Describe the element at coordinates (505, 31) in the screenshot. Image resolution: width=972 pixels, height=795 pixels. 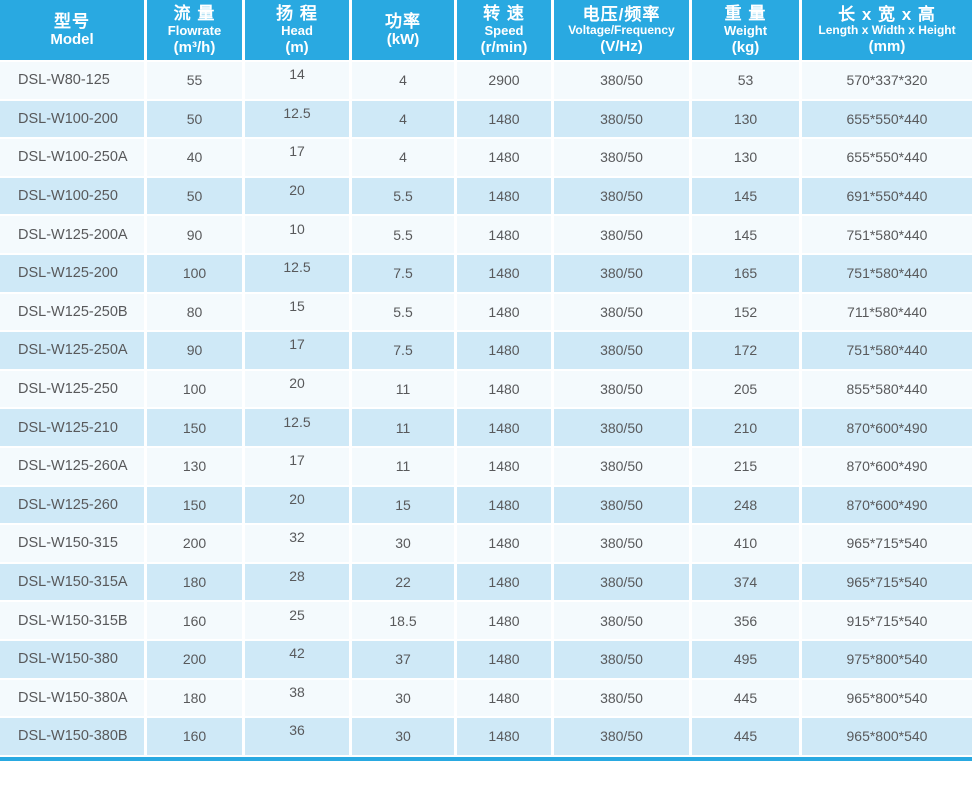
I see `column-header-speed: 转 速 Speed (r/min)` at that location.